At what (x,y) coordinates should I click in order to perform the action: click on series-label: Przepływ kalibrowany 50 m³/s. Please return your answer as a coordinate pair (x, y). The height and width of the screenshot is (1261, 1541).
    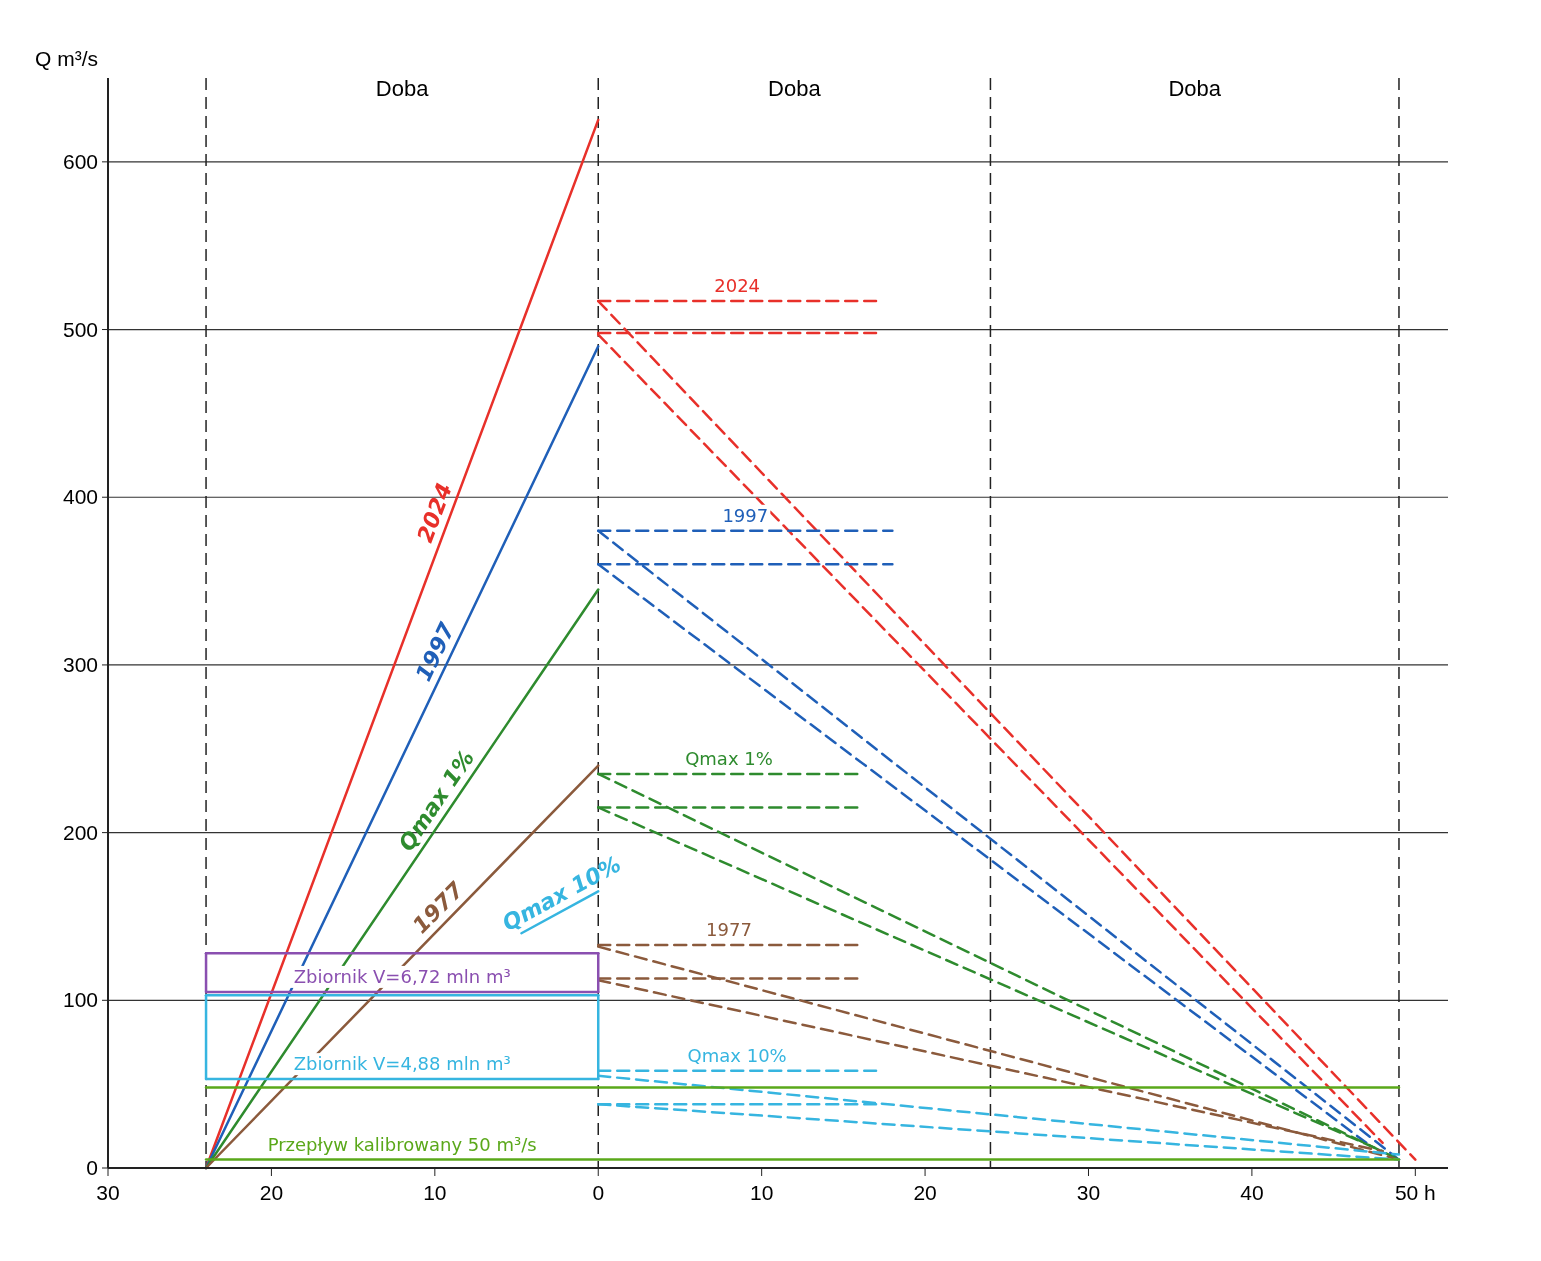
    Looking at the image, I should click on (402, 1144).